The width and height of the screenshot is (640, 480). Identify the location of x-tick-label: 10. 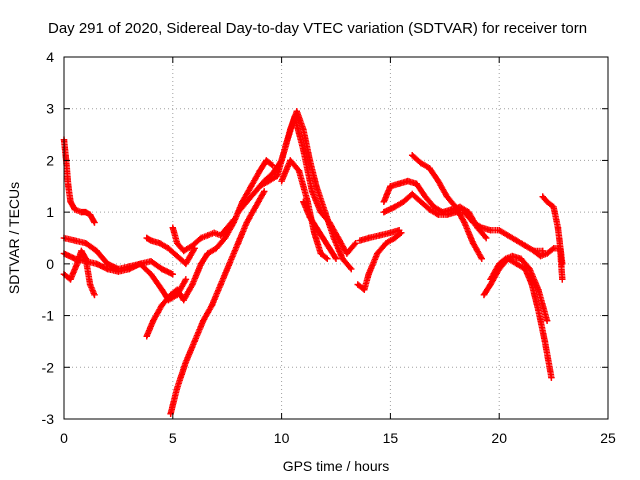
(282, 438).